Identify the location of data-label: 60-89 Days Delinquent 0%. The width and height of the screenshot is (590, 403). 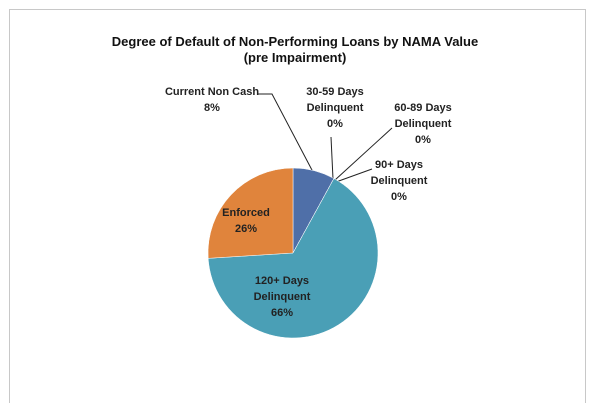
(423, 124).